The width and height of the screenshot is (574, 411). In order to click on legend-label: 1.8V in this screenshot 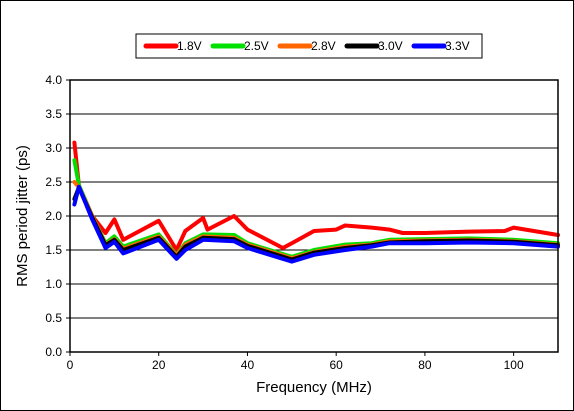, I will do `click(189, 46)`.